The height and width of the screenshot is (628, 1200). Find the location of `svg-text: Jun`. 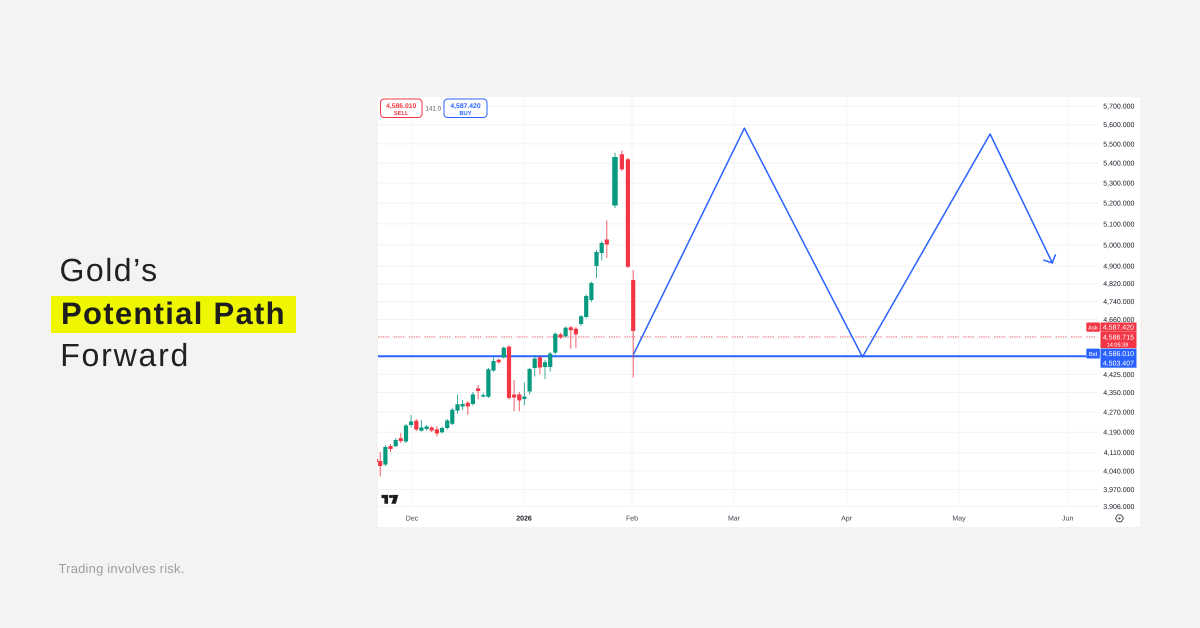

svg-text: Jun is located at coordinates (1067, 519).